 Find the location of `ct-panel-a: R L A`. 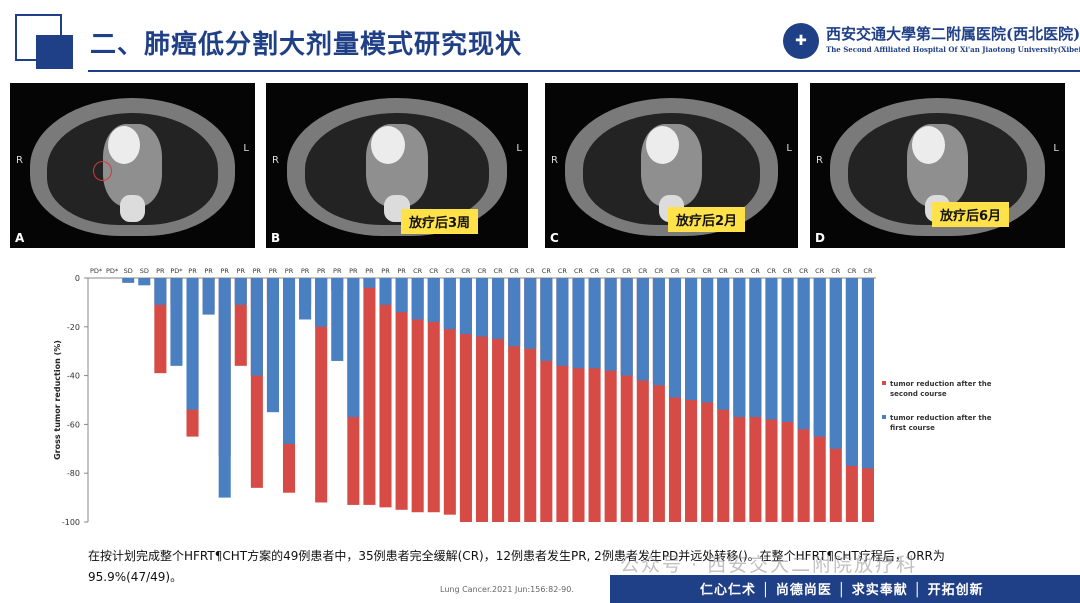

ct-panel-a: R L A is located at coordinates (132, 165).